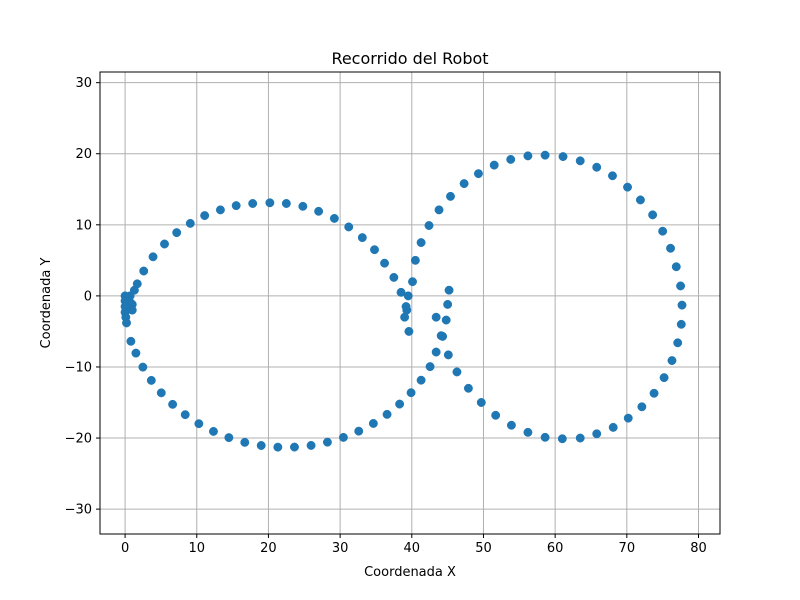 This screenshot has height=600, width=800. Describe the element at coordinates (78, 367) in the screenshot. I see `y-tick-label: −10` at that location.